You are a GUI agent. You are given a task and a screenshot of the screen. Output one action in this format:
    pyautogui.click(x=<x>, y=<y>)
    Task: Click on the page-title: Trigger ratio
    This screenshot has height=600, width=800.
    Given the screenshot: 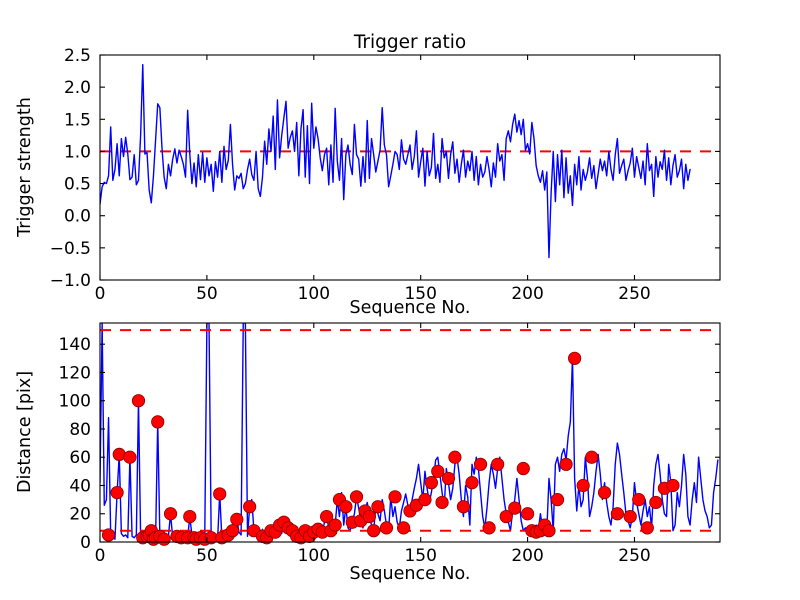 What is the action you would take?
    pyautogui.click(x=409, y=42)
    